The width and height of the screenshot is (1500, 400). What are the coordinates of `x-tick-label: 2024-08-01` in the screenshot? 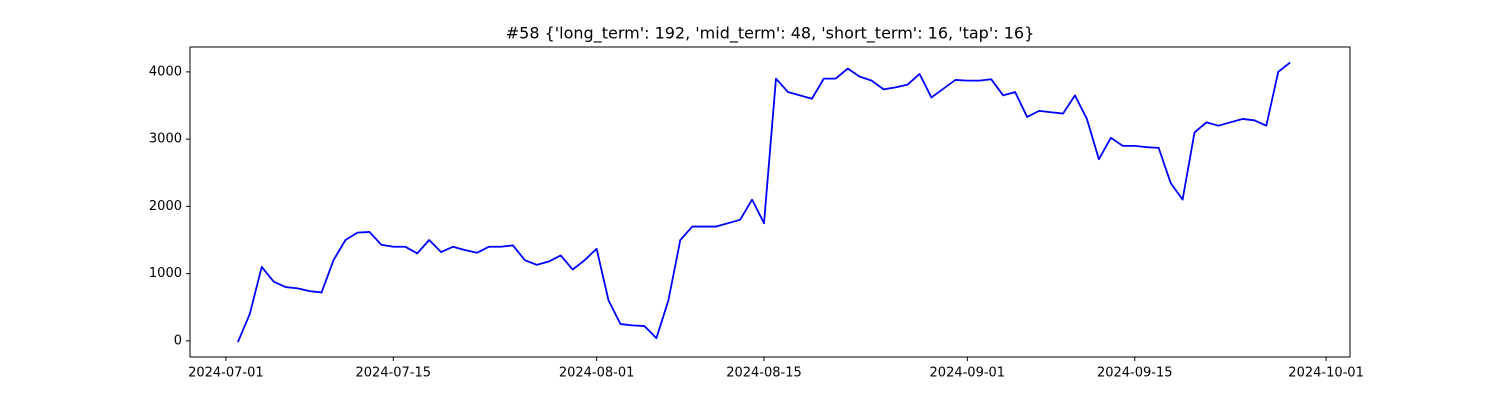 It's located at (597, 373).